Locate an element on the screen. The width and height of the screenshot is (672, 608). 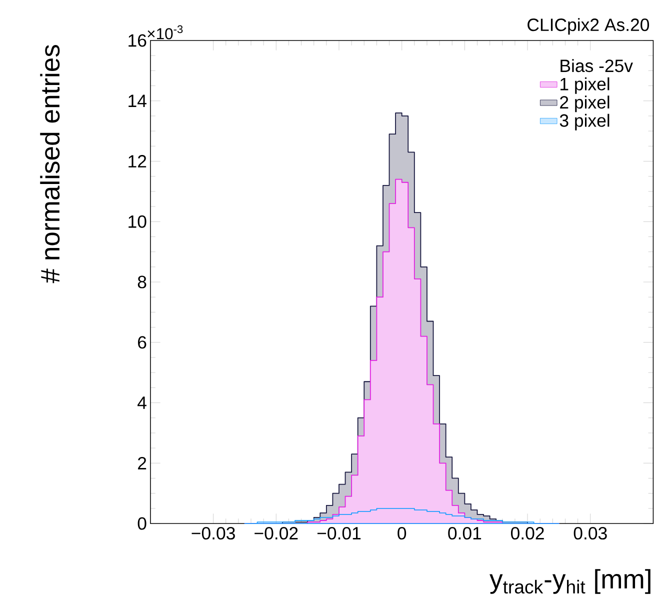
chart-title: CLICpix2 As.20 is located at coordinates (589, 26).